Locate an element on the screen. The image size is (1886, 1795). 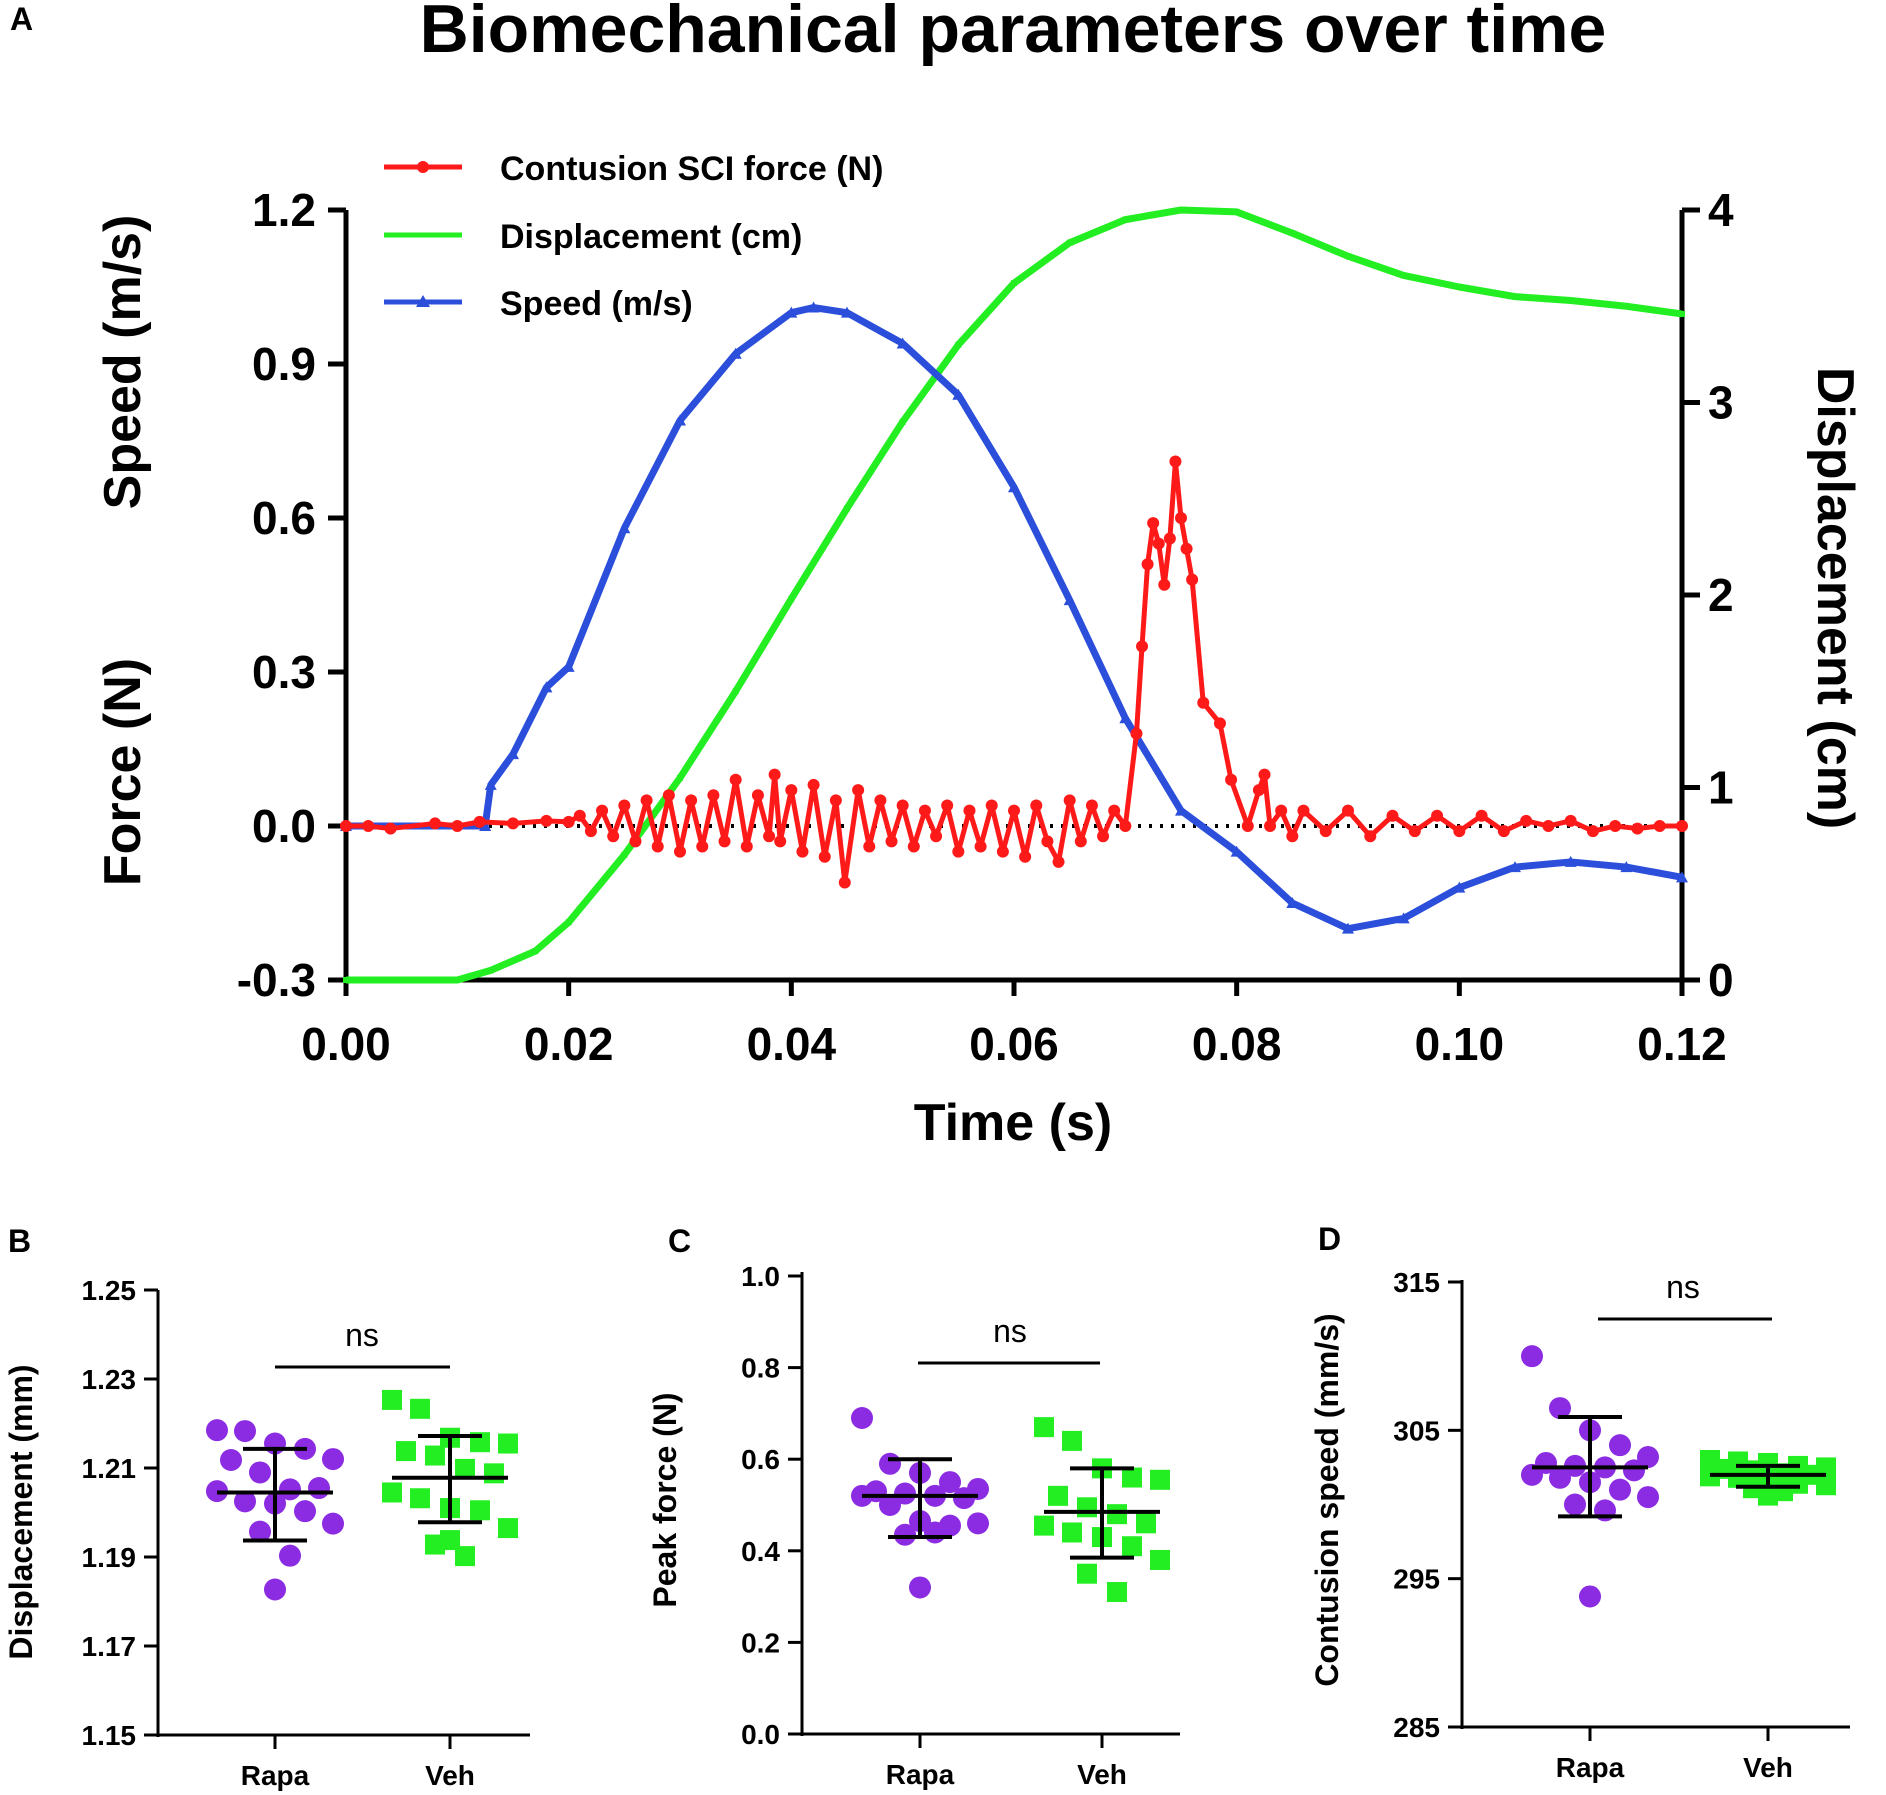
panel-label-a: A is located at coordinates (21, 19).